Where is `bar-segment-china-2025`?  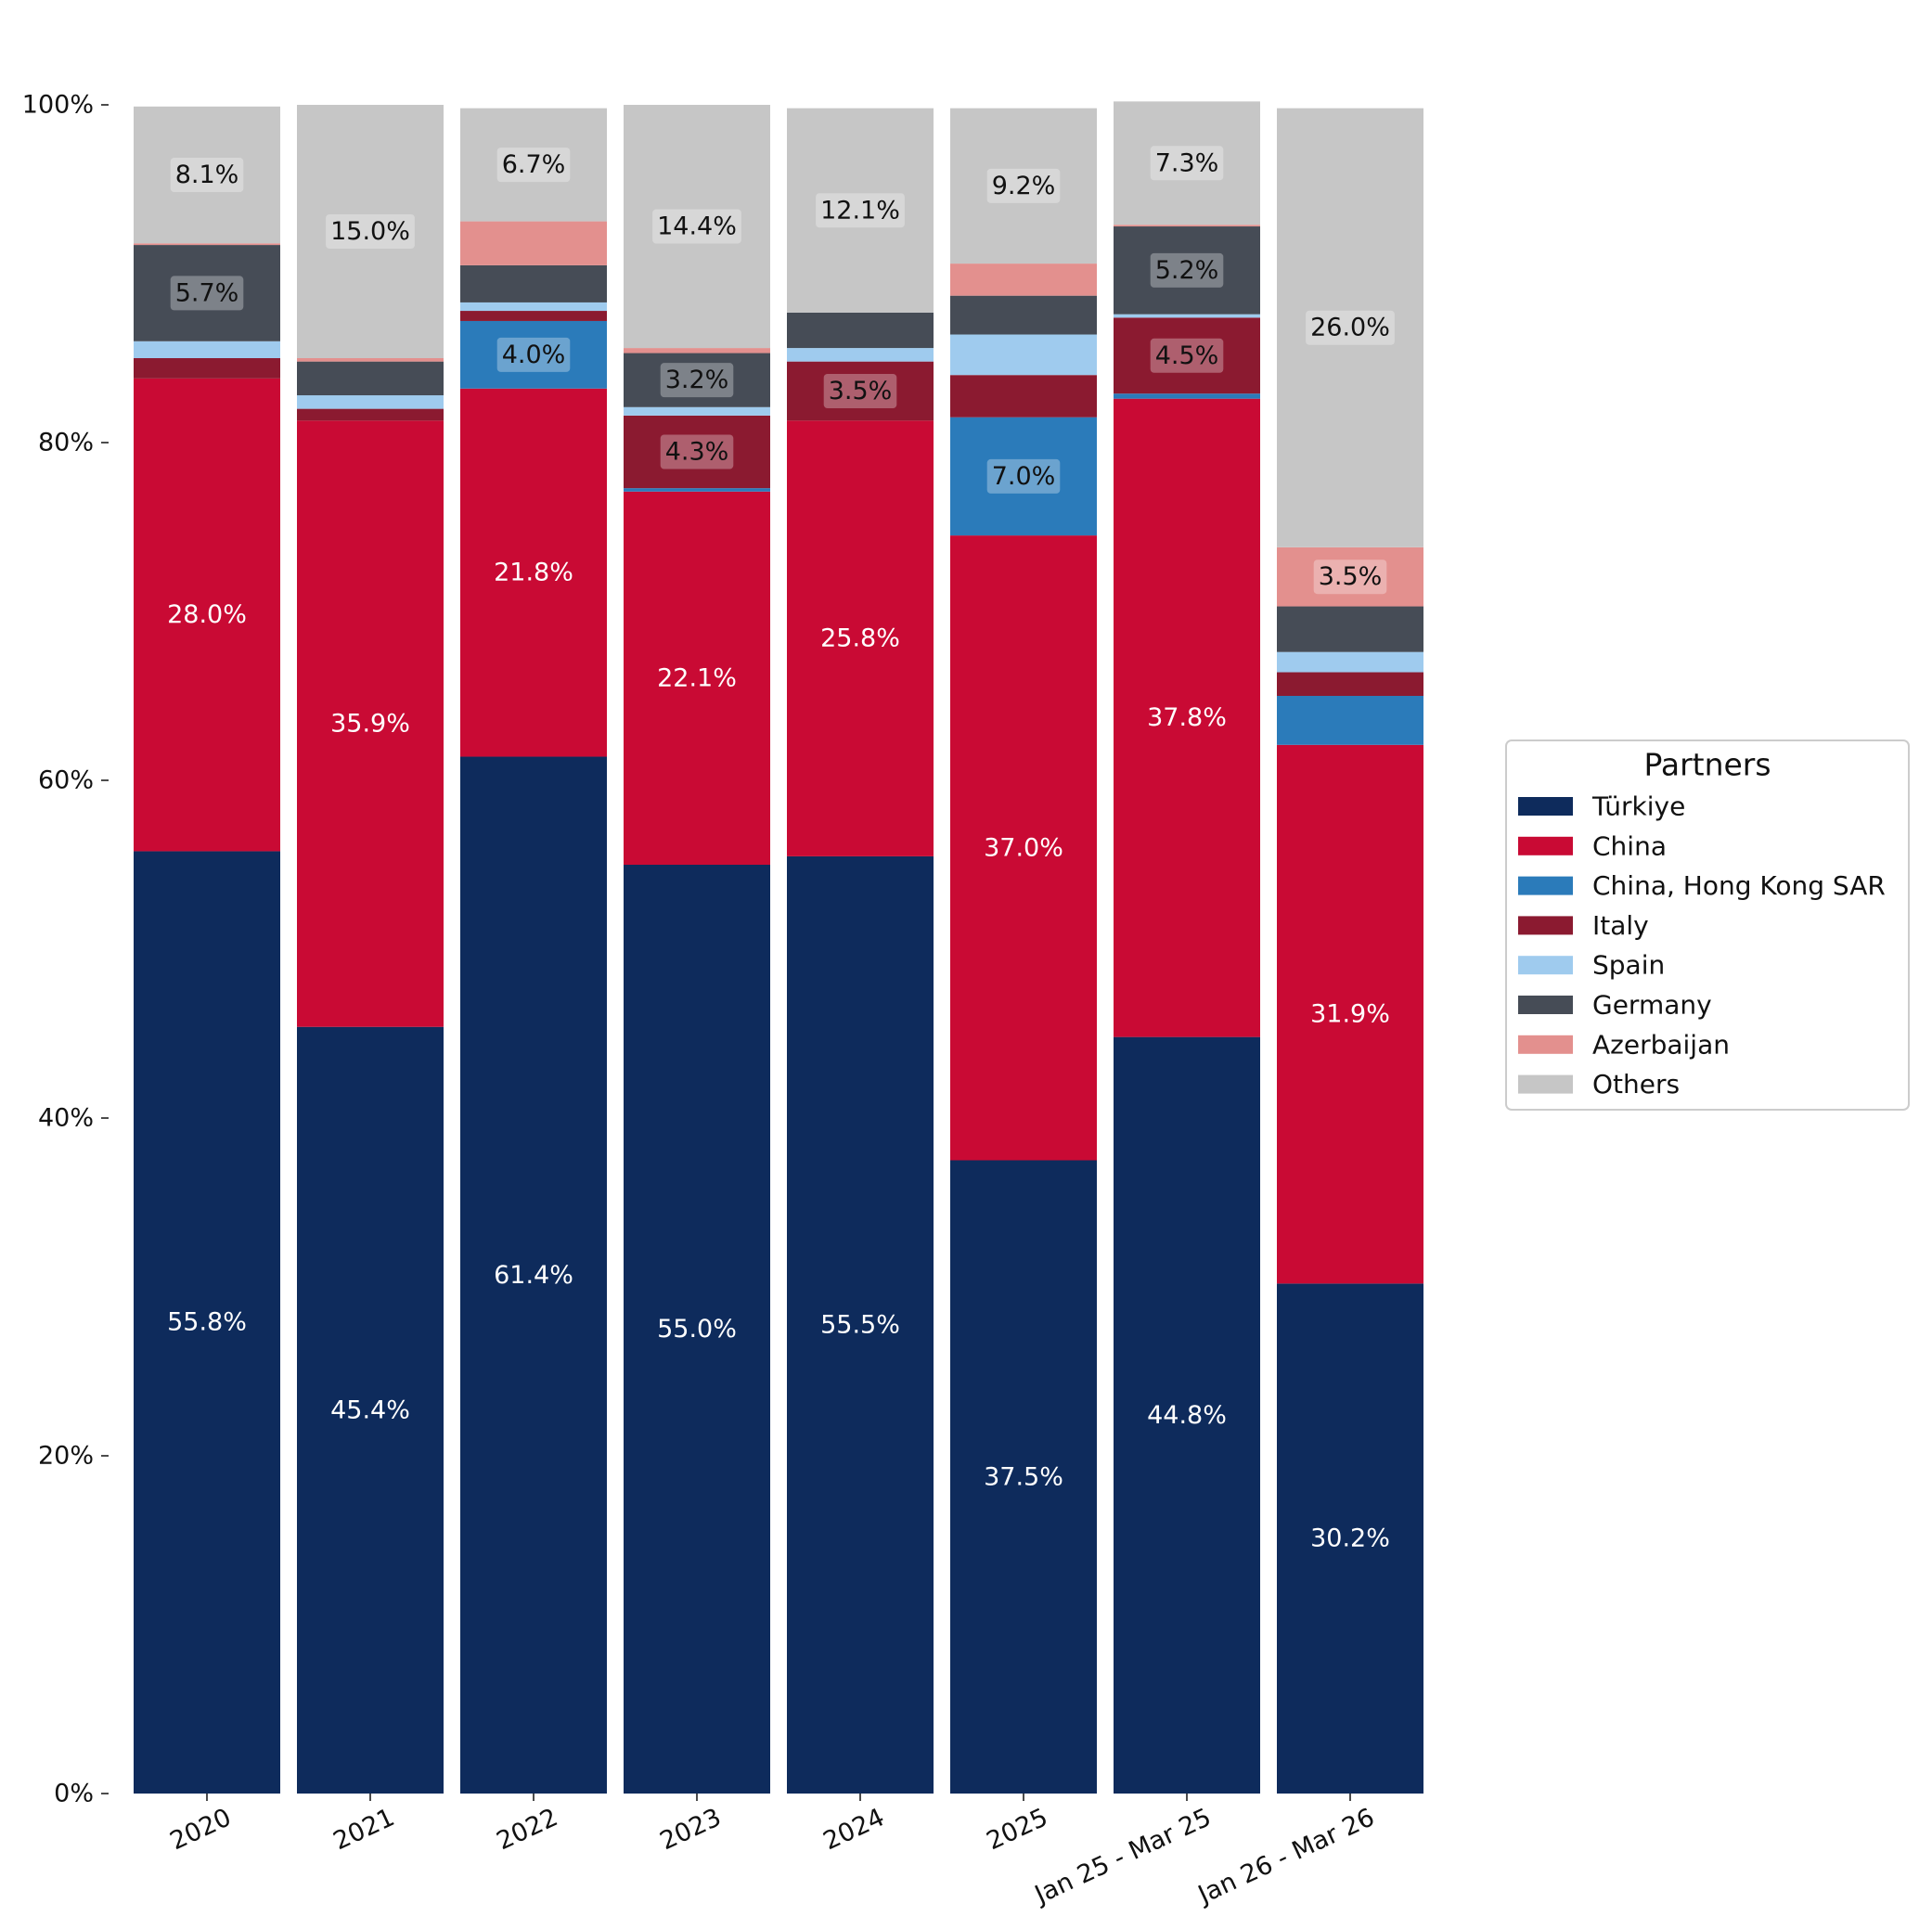 bar-segment-china-2025 is located at coordinates (1023, 848).